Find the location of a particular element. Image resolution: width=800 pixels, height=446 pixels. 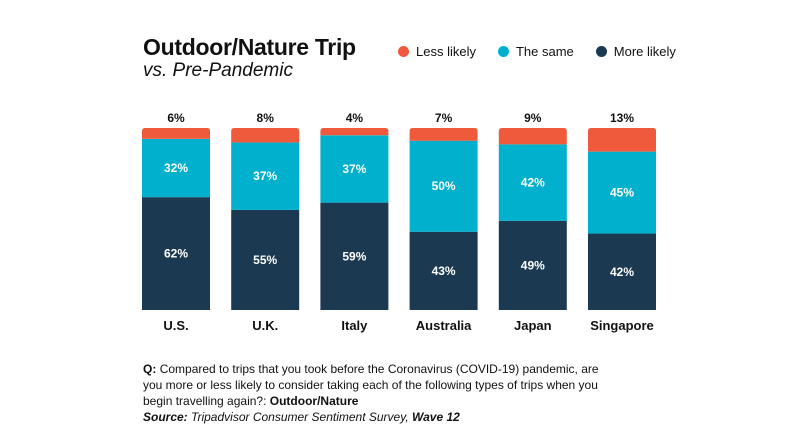

data-label-more-likely-u-k: 55% is located at coordinates (265, 260).